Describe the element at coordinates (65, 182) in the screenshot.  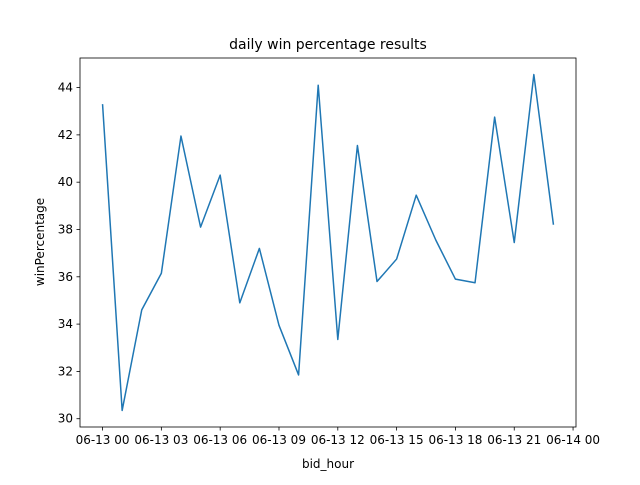
I see `y-tick-label: 40` at that location.